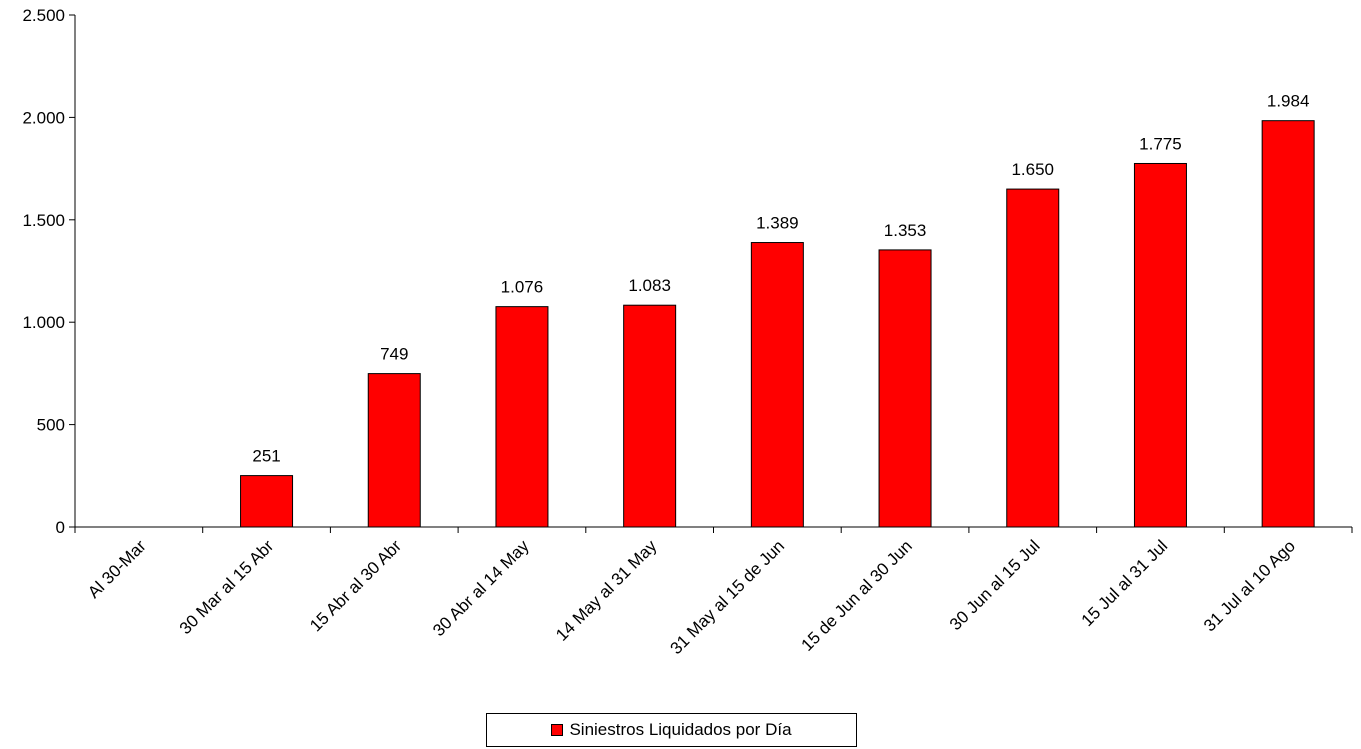 The height and width of the screenshot is (749, 1361). What do you see at coordinates (857, 595) in the screenshot?
I see `x-category-label: 15 de Jun al 30 Jun` at bounding box center [857, 595].